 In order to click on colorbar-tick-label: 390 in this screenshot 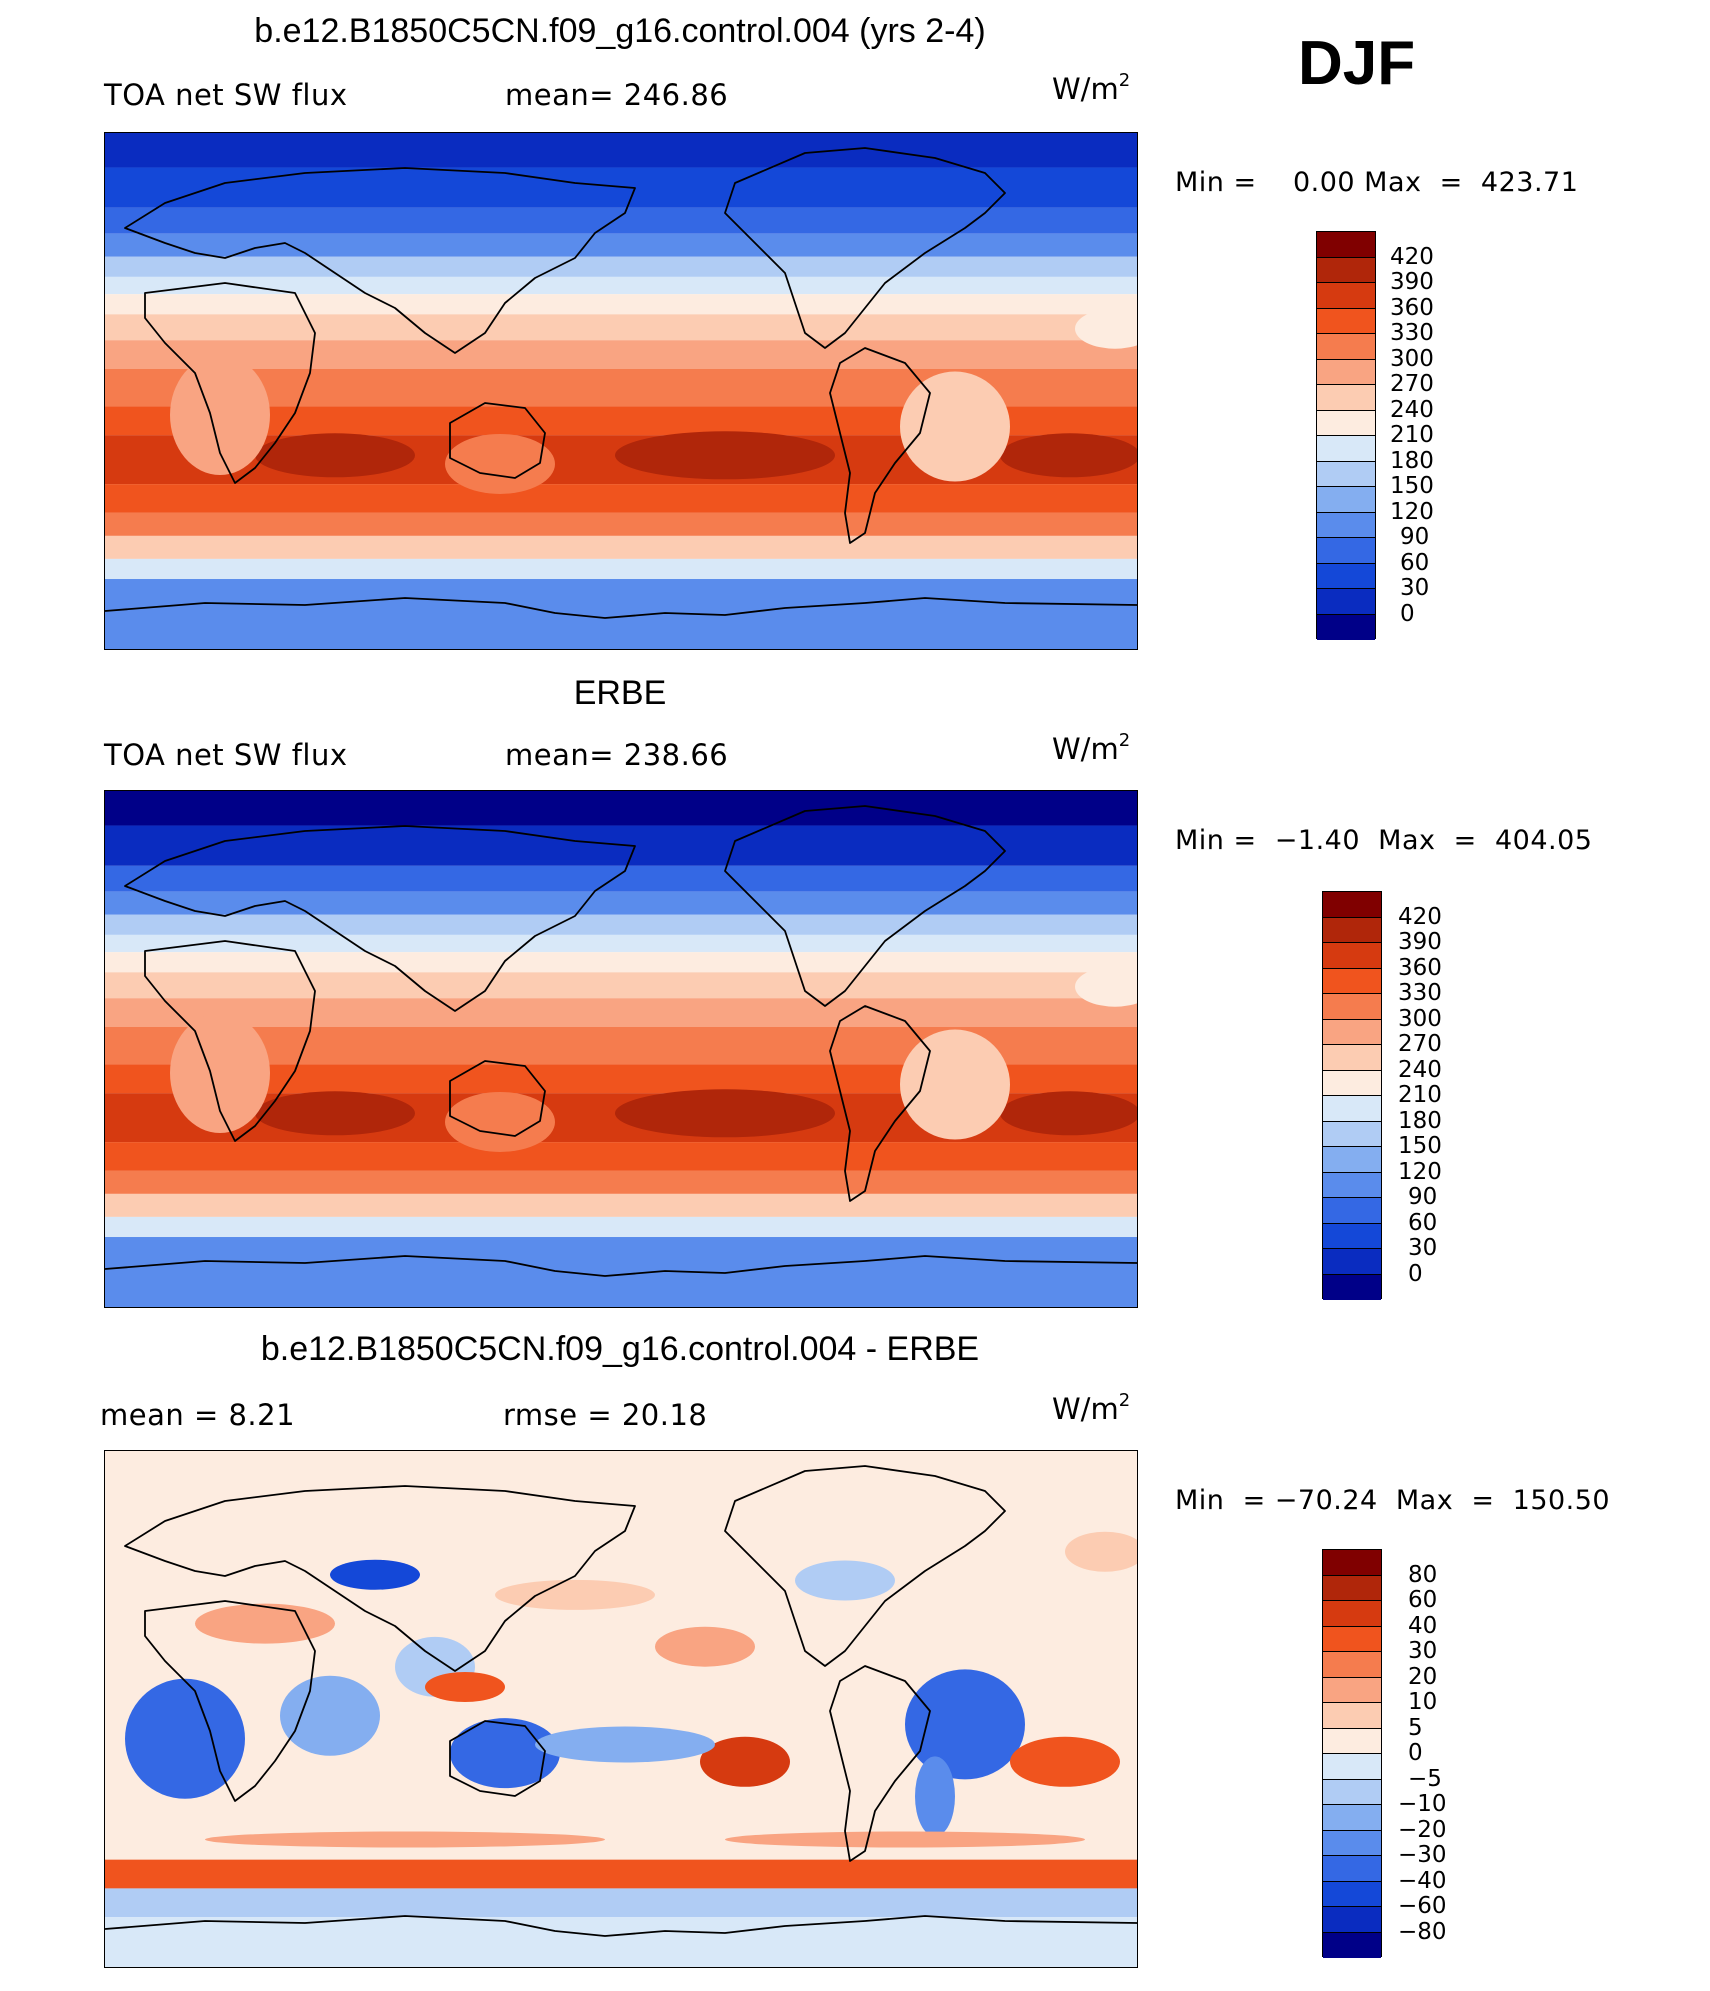, I will do `click(1412, 282)`.